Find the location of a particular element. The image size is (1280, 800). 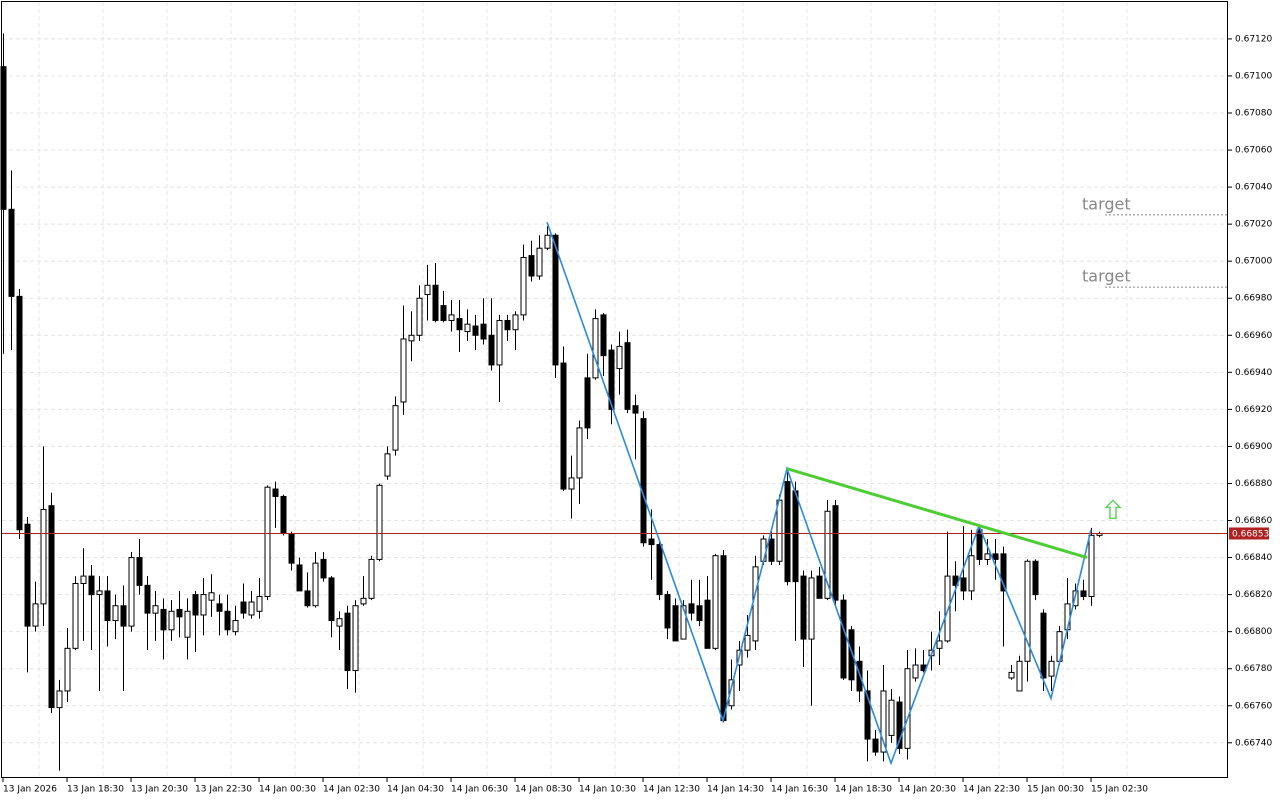

y-tick-label: 0.66980 is located at coordinates (1253, 299).